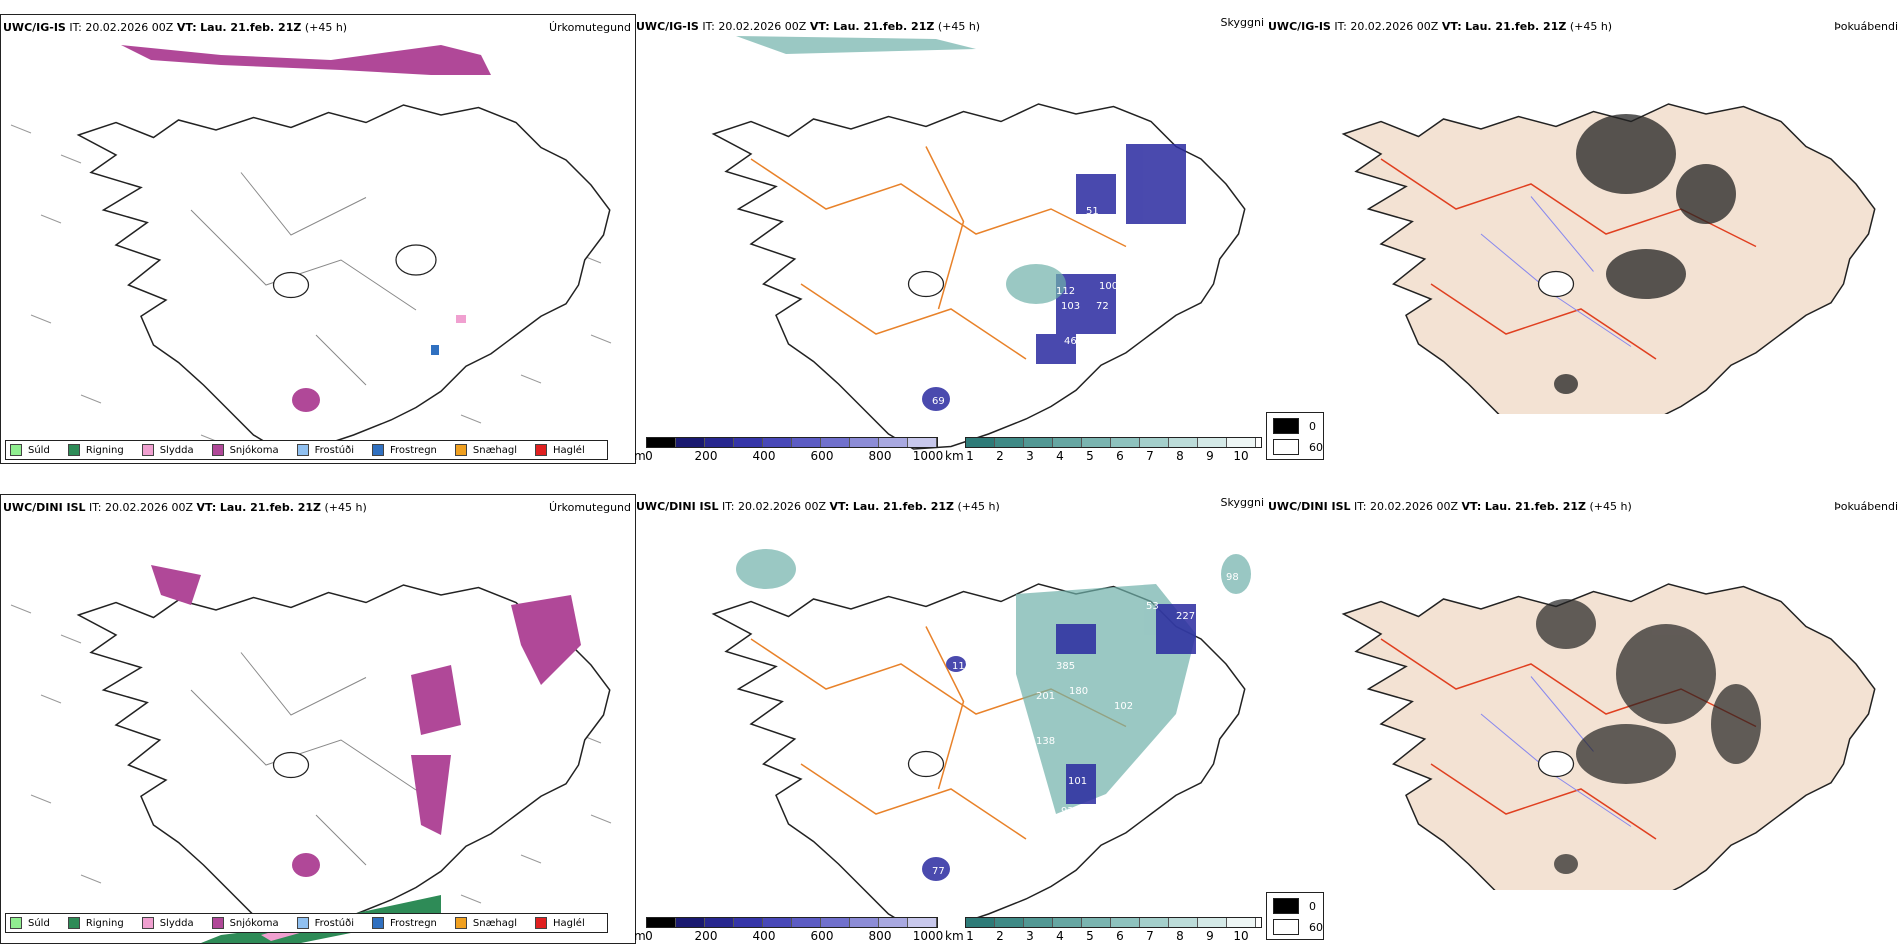 This screenshot has height=950, width=1900. What do you see at coordinates (1050, 49) in the screenshot?
I see `ceiling-label: 410` at bounding box center [1050, 49].